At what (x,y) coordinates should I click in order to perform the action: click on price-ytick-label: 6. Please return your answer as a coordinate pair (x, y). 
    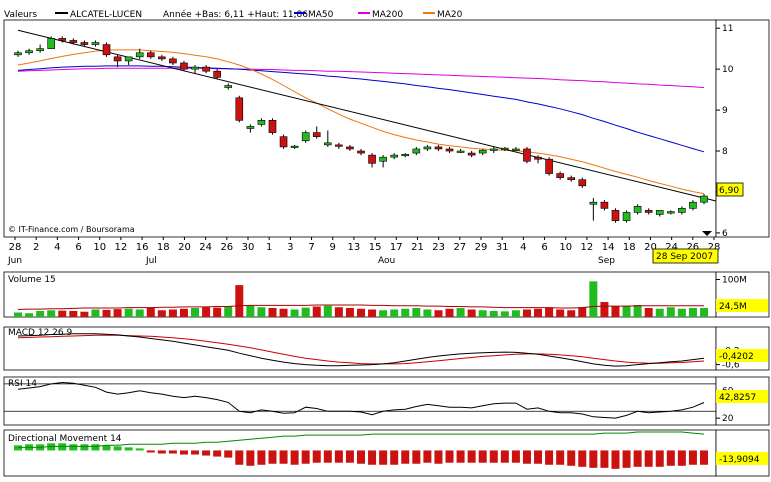
    Looking at the image, I should click on (725, 234).